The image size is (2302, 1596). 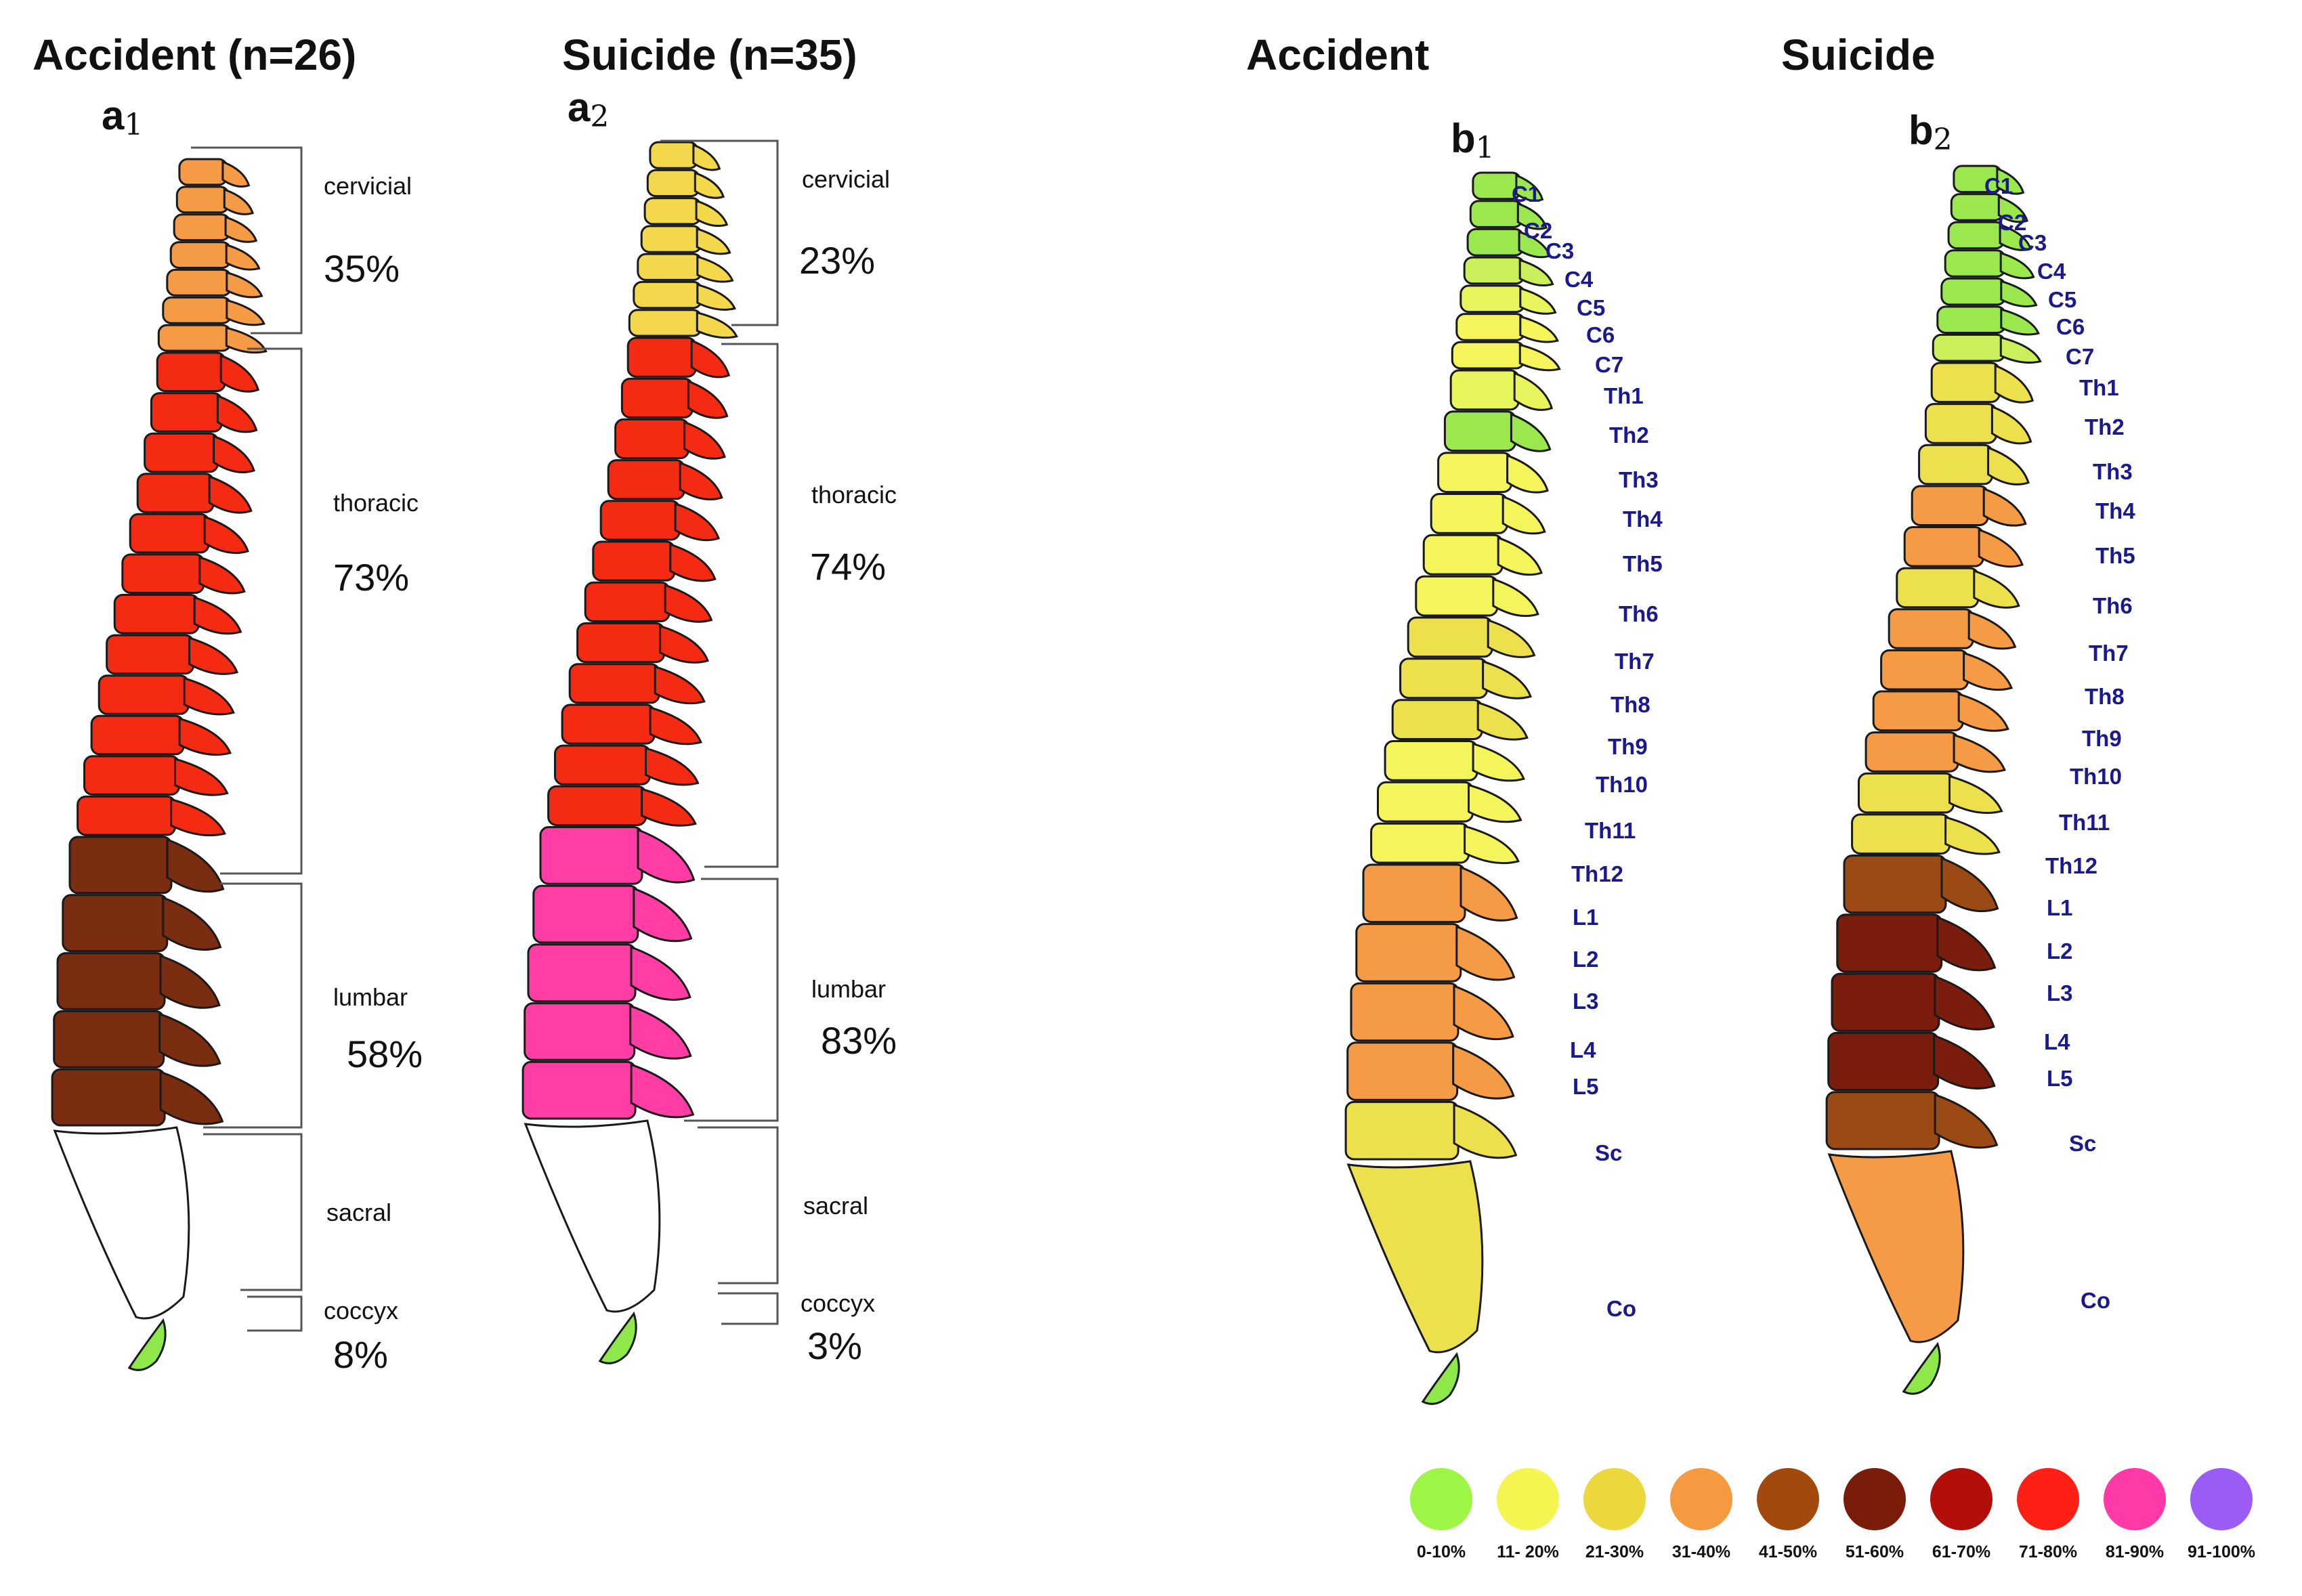 I want to click on b2-label-th12: Th12, so click(x=2071, y=866).